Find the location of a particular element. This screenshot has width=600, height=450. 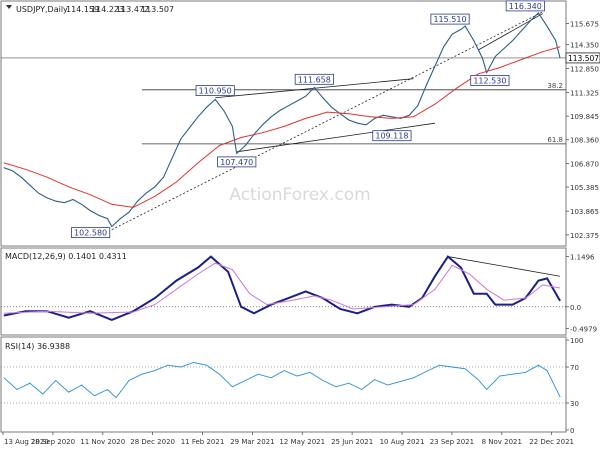

x-tick-label: 28 Dec 2020 is located at coordinates (152, 442).